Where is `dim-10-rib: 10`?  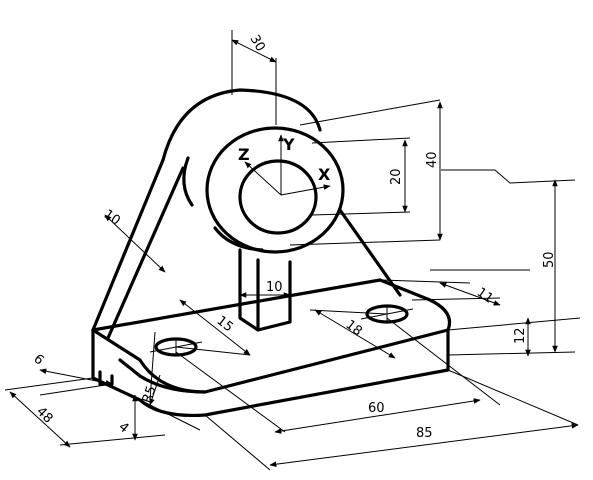 dim-10-rib: 10 is located at coordinates (112, 218).